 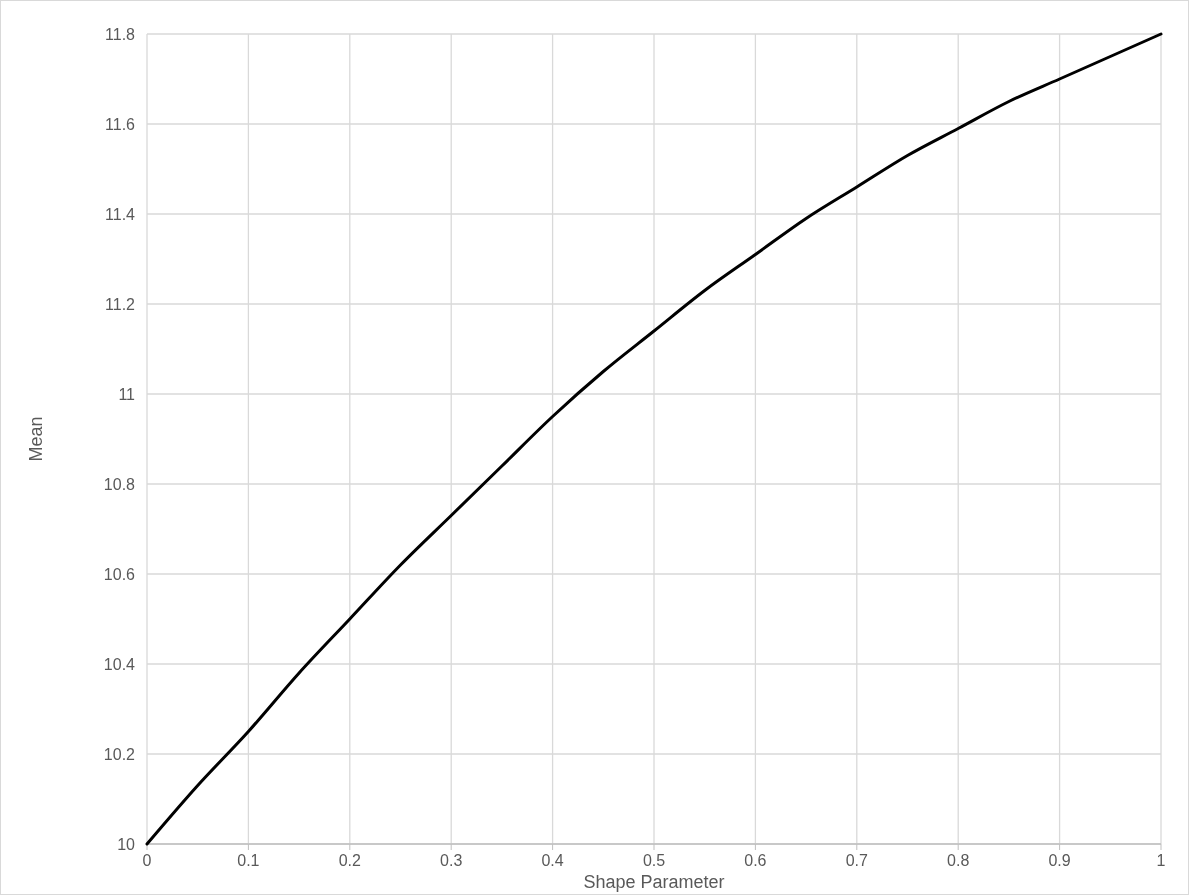 What do you see at coordinates (350, 860) in the screenshot?
I see `x-tick-label: 0.2` at bounding box center [350, 860].